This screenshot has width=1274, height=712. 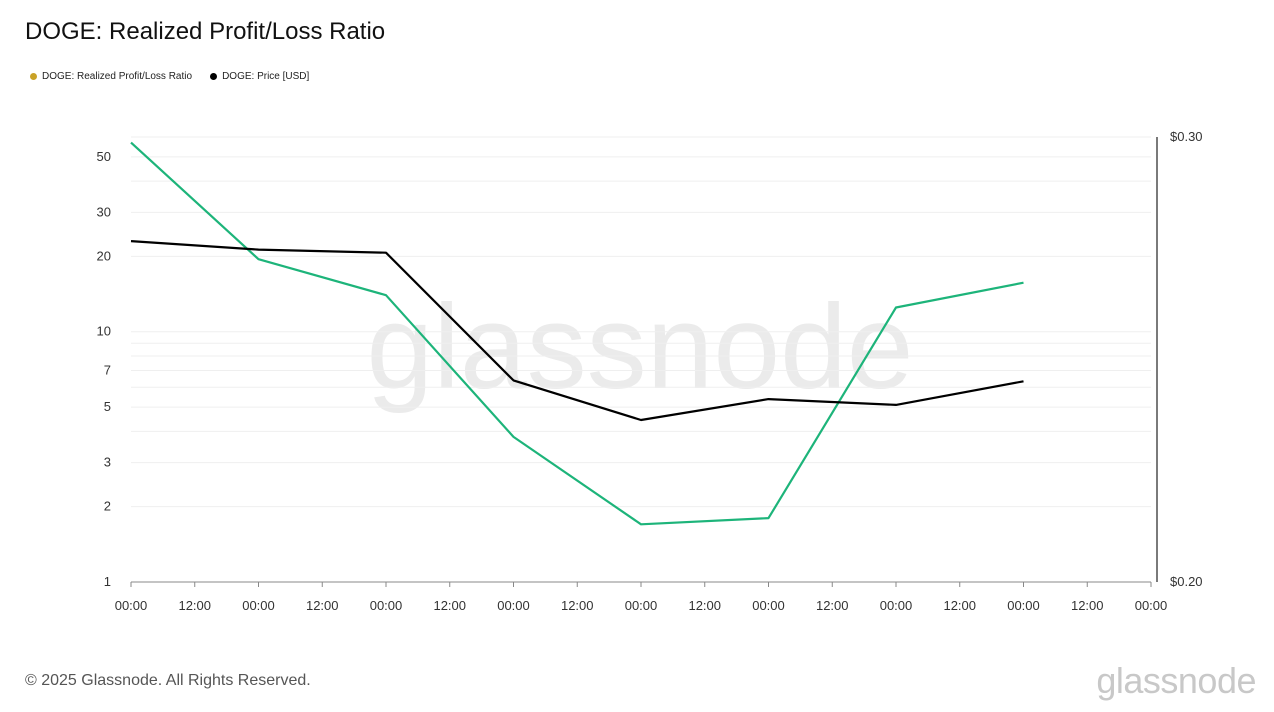 I want to click on legend-dot-ratio, so click(x=33, y=76).